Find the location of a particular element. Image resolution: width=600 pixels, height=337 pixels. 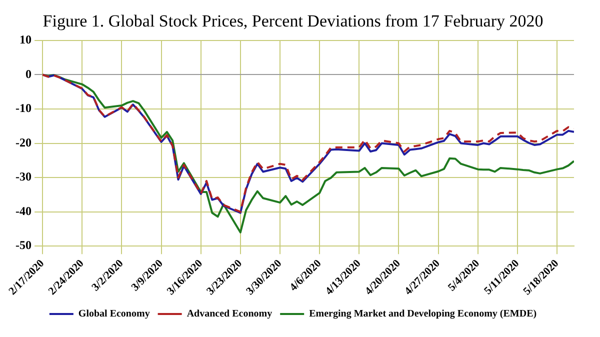

y-tick-label: -10 is located at coordinates (24, 108).